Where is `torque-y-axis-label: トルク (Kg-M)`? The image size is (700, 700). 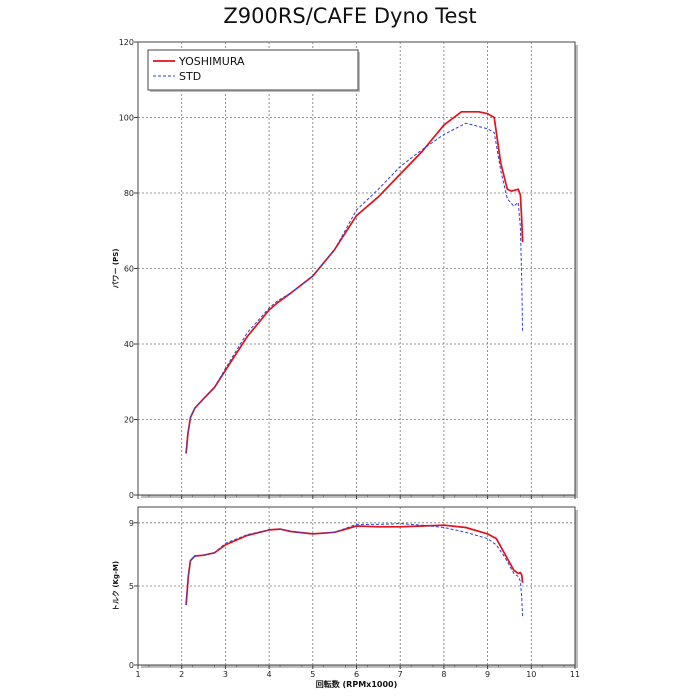
torque-y-axis-label: トルク (Kg-M) is located at coordinates (115, 586).